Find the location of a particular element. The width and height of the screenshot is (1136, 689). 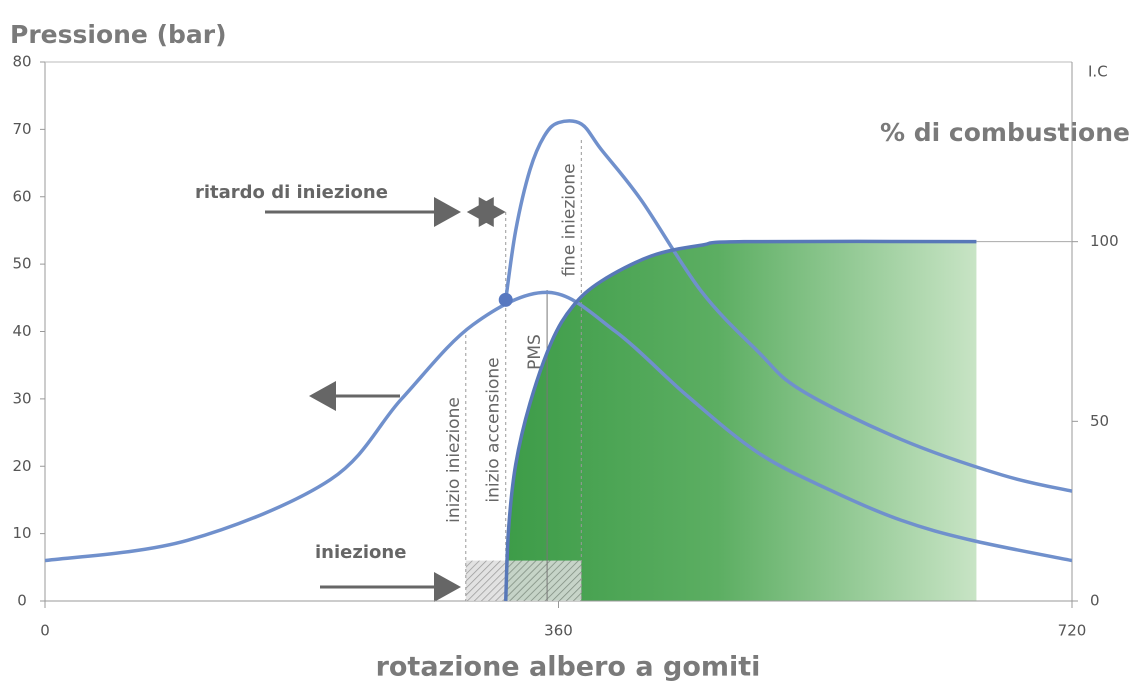

y2-tick-label: 100 is located at coordinates (1104, 241).